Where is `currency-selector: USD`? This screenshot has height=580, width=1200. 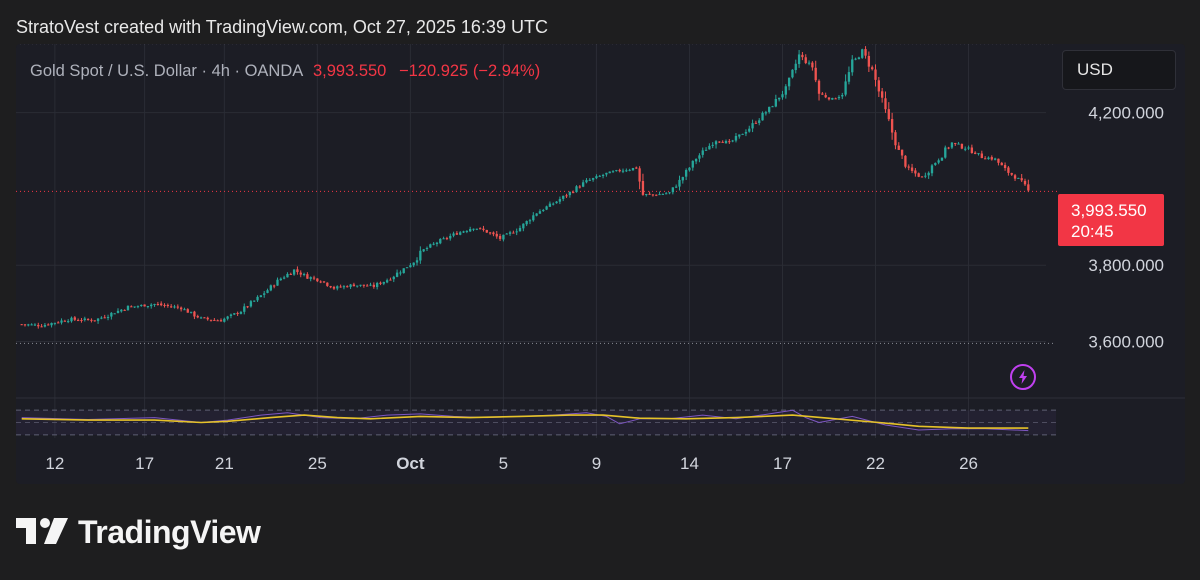 currency-selector: USD is located at coordinates (1119, 70).